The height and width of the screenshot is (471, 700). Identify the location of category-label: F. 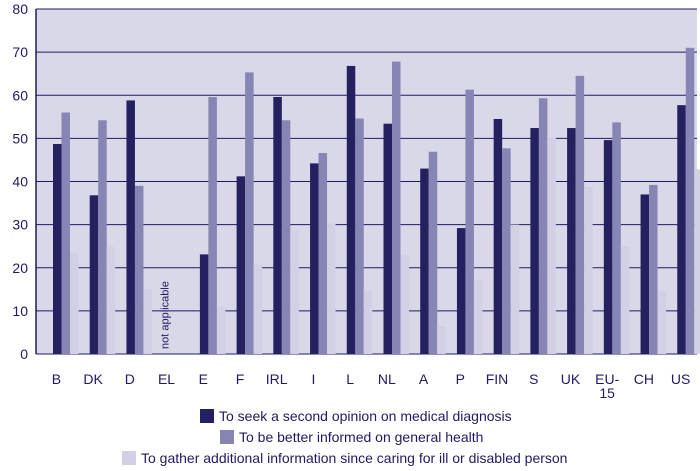
(240, 379).